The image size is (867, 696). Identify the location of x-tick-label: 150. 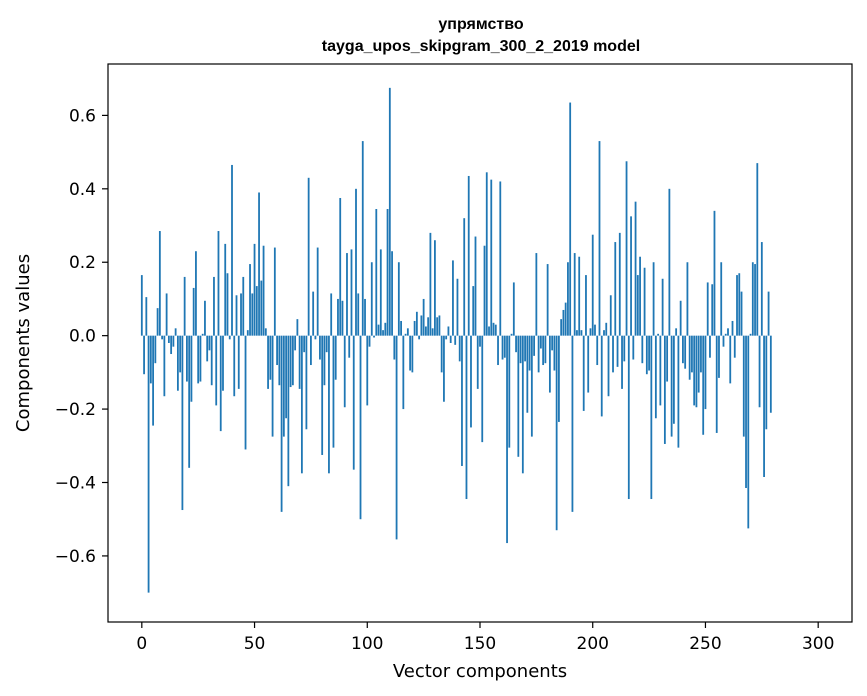
(480, 644).